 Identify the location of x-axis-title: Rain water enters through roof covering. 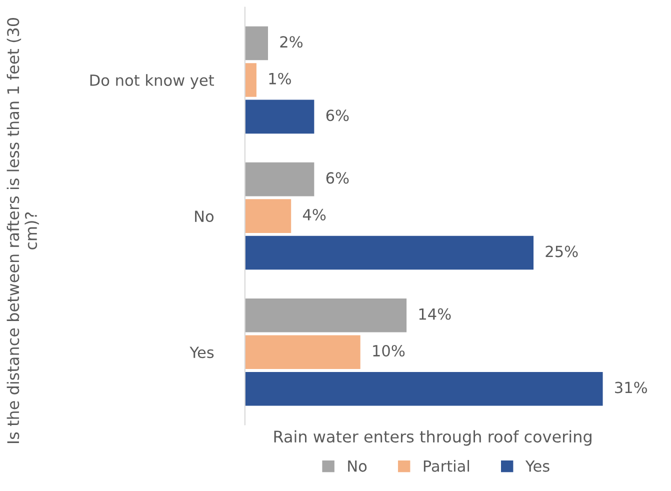
(433, 438).